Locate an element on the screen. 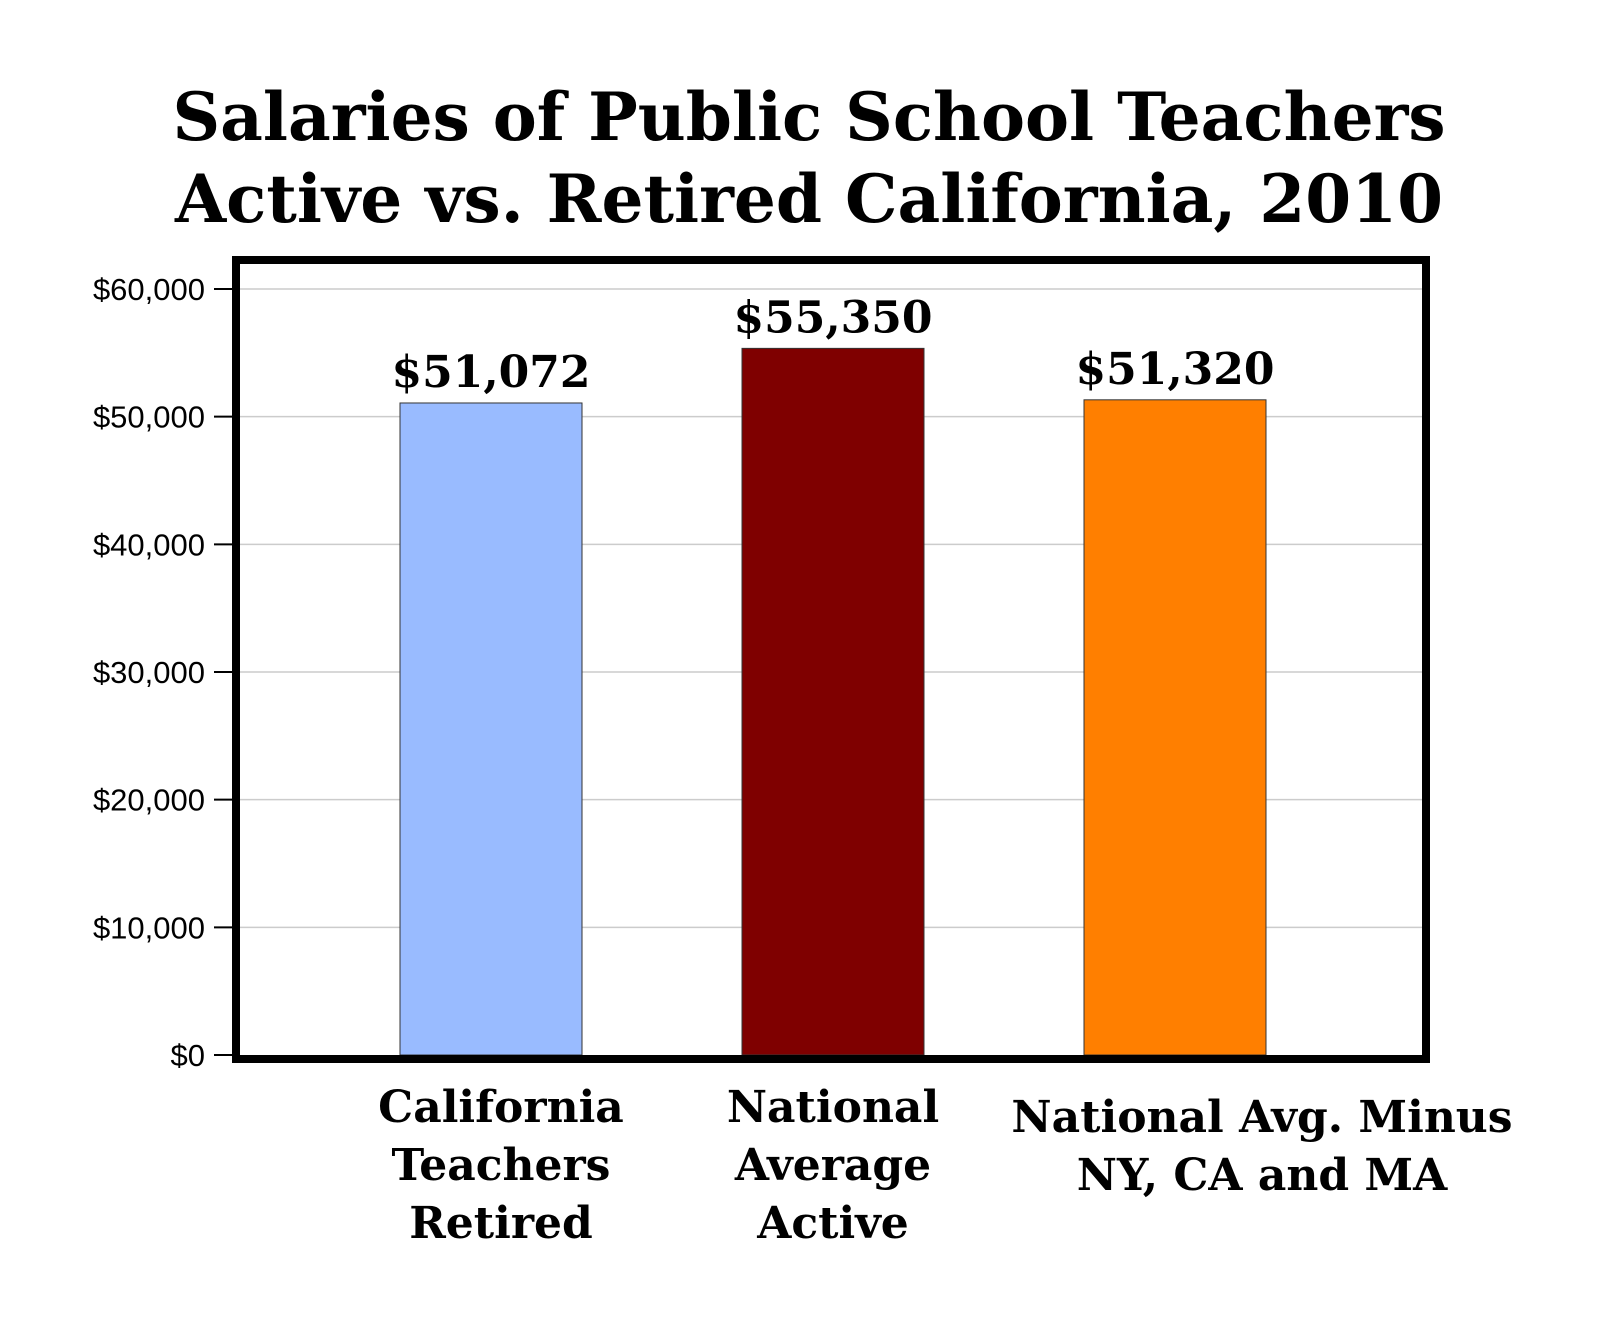 The width and height of the screenshot is (1600, 1324). value-label-0: $51,072 is located at coordinates (490, 372).